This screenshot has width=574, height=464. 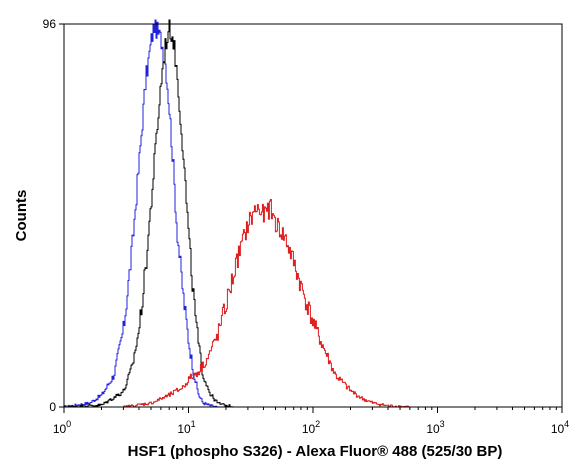 I want to click on x-tick-label: 10², so click(x=311, y=427).